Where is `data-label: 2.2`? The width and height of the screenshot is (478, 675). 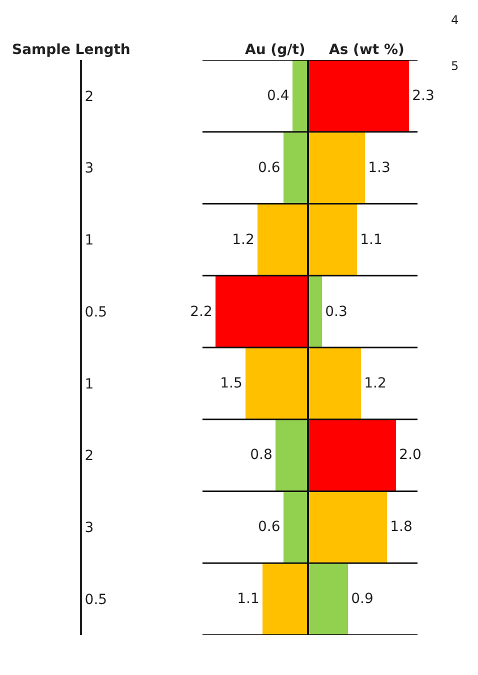
data-label: 2.2 is located at coordinates (201, 312).